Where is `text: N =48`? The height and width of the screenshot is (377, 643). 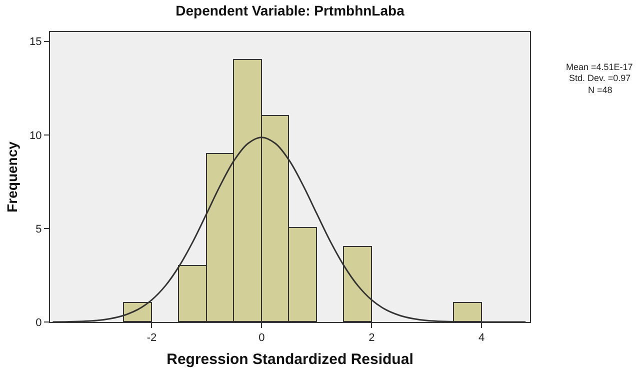
text: N =48 is located at coordinates (600, 90).